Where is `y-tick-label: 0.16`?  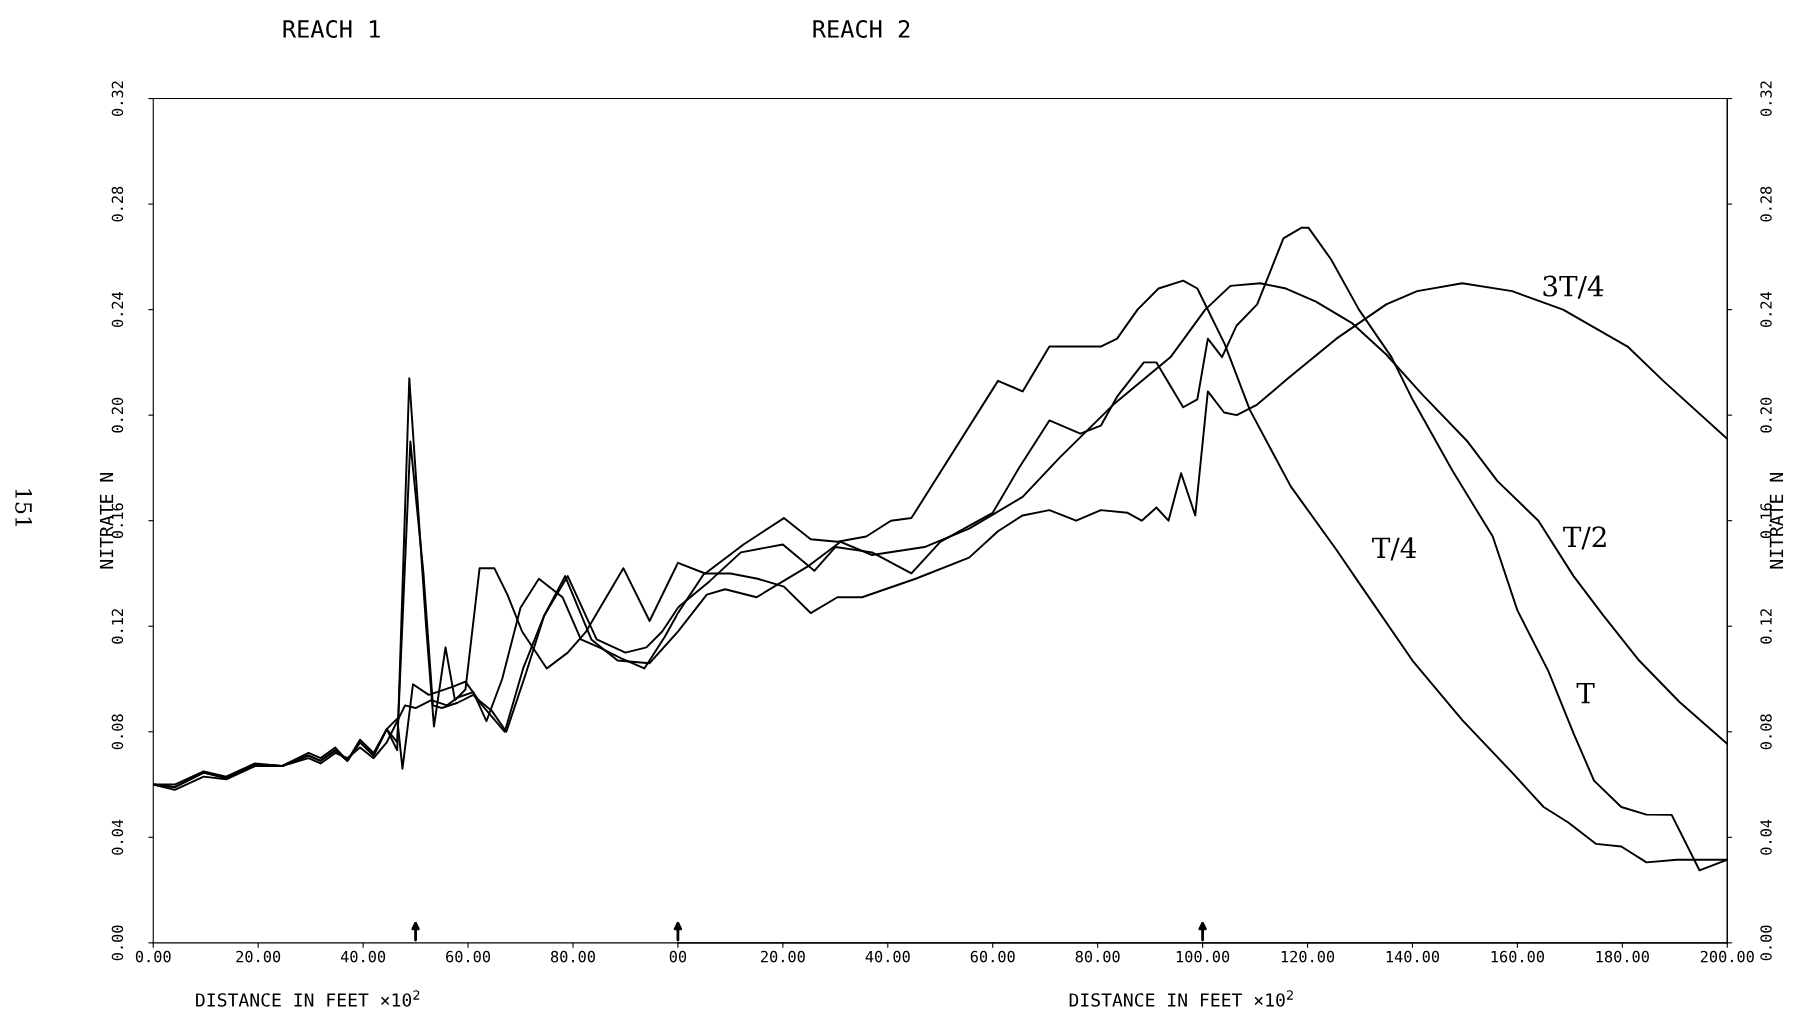 y-tick-label: 0.16 is located at coordinates (117, 521).